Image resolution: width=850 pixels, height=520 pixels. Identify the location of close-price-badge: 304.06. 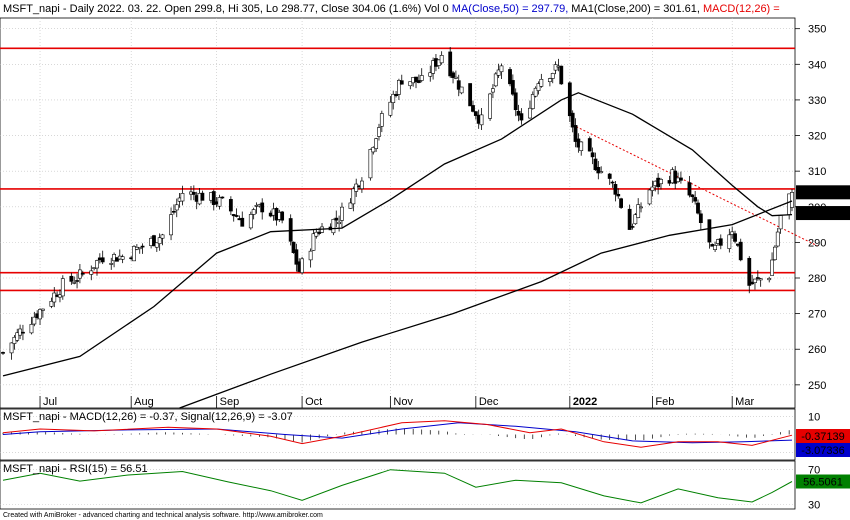
(823, 193).